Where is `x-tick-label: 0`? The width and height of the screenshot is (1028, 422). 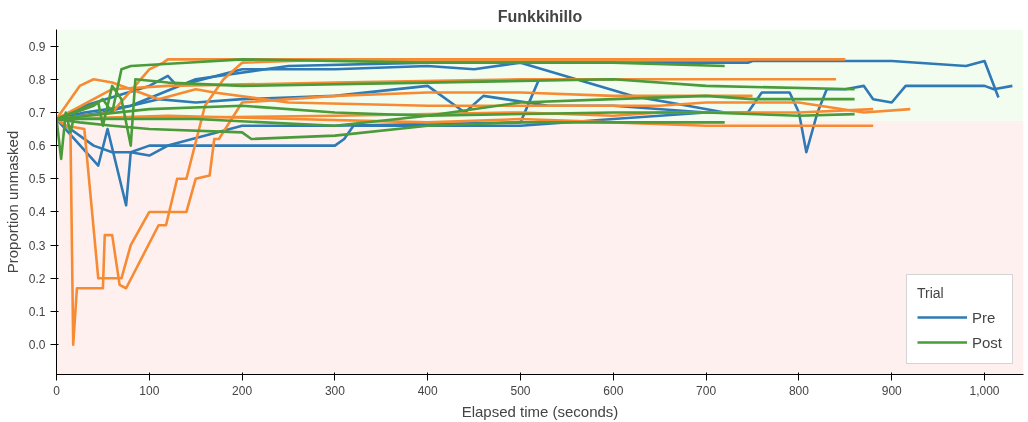 x-tick-label: 0 is located at coordinates (57, 390).